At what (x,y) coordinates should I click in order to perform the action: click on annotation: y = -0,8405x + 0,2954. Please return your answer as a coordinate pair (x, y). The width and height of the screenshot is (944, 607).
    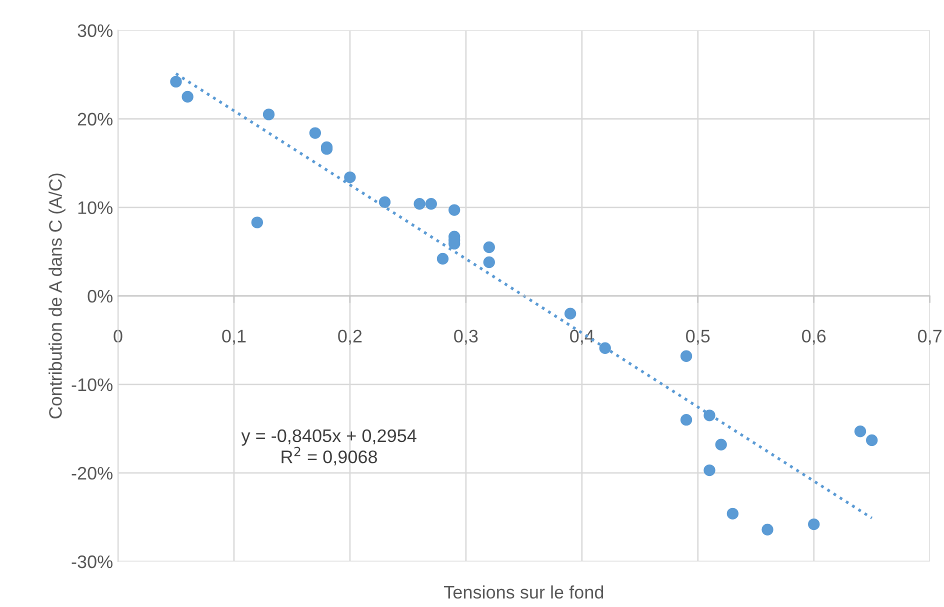
    Looking at the image, I should click on (328, 437).